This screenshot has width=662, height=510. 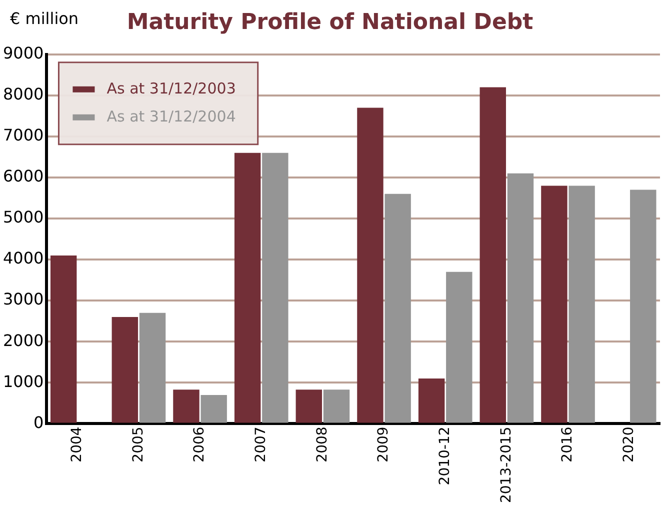 I want to click on y-tick-label: 5000, so click(x=23, y=217).